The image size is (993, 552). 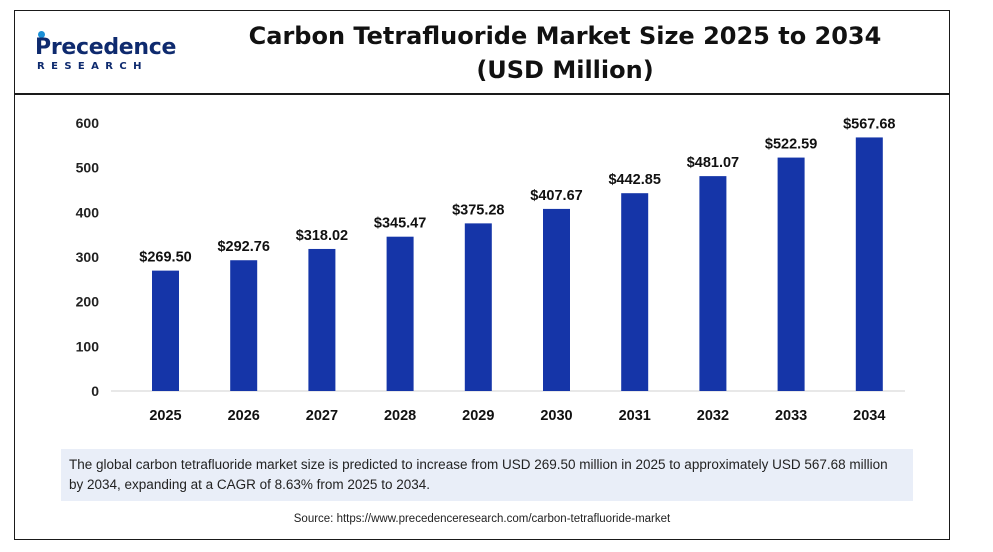 I want to click on x-tick-label: 2031, so click(x=635, y=416).